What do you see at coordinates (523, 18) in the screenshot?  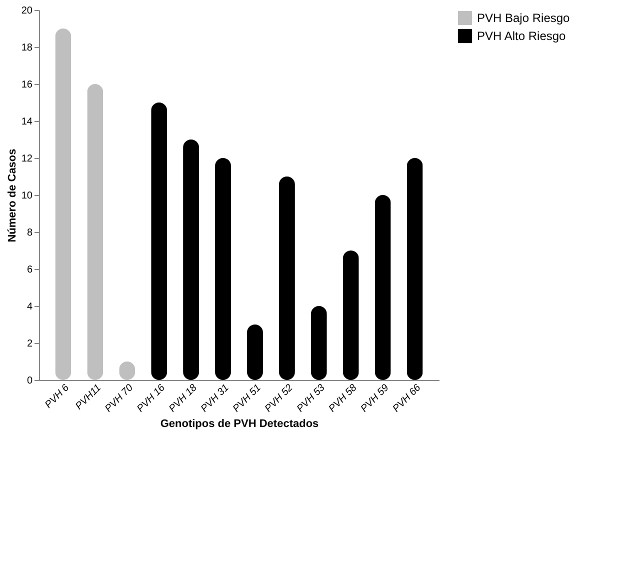 I see `legend-label: PVH Bajo Riesgo` at bounding box center [523, 18].